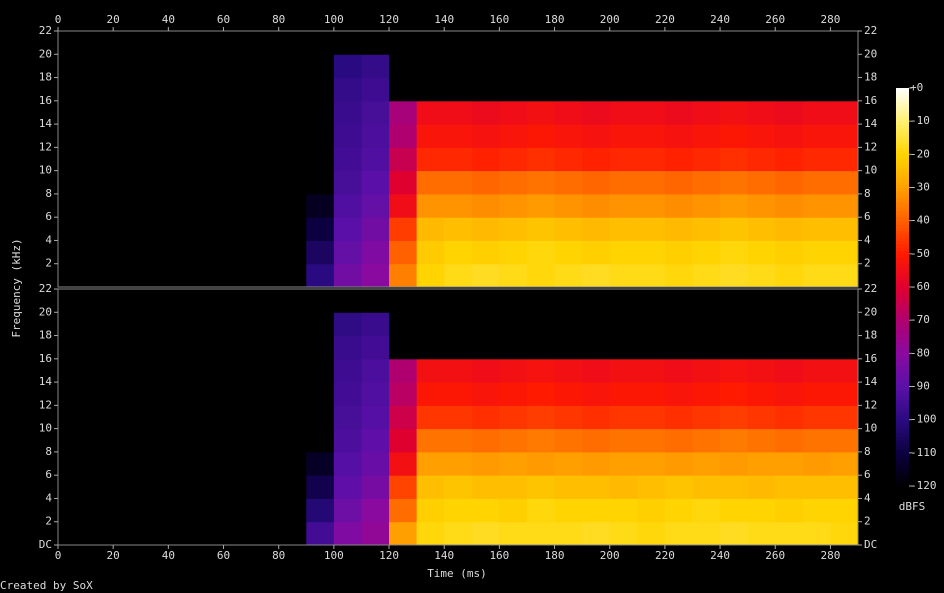  What do you see at coordinates (444, 19) in the screenshot?
I see `x-tick-label: 140` at bounding box center [444, 19].